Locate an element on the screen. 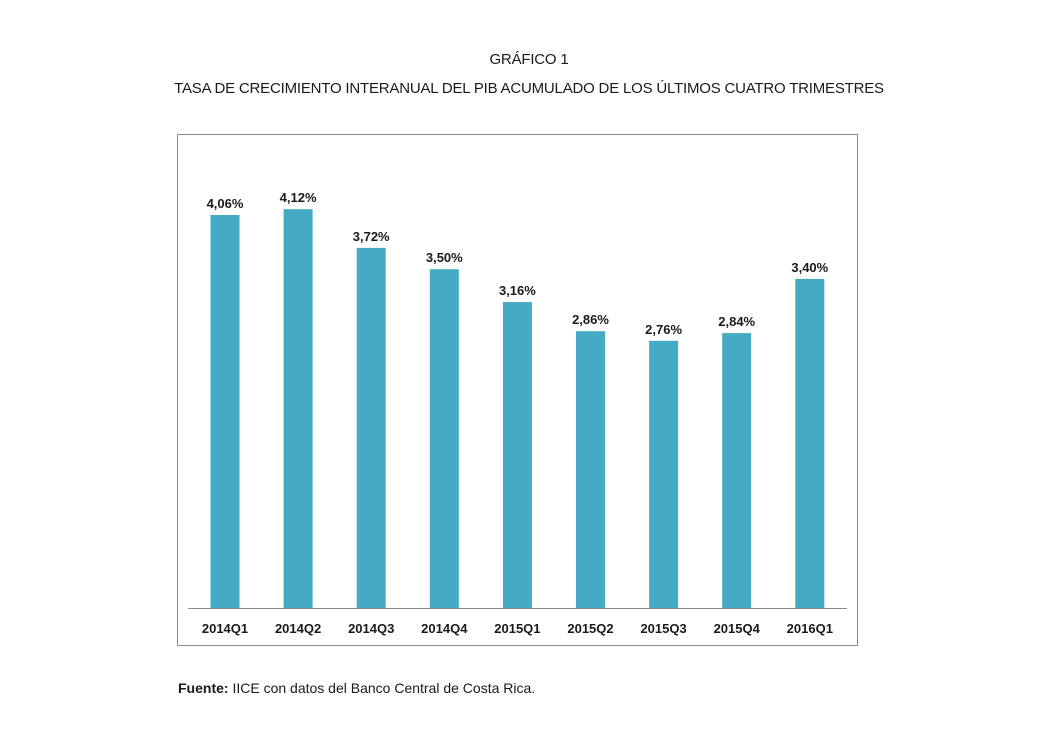 The height and width of the screenshot is (739, 1058). data-label-2015Q3: 2,76% is located at coordinates (663, 329).